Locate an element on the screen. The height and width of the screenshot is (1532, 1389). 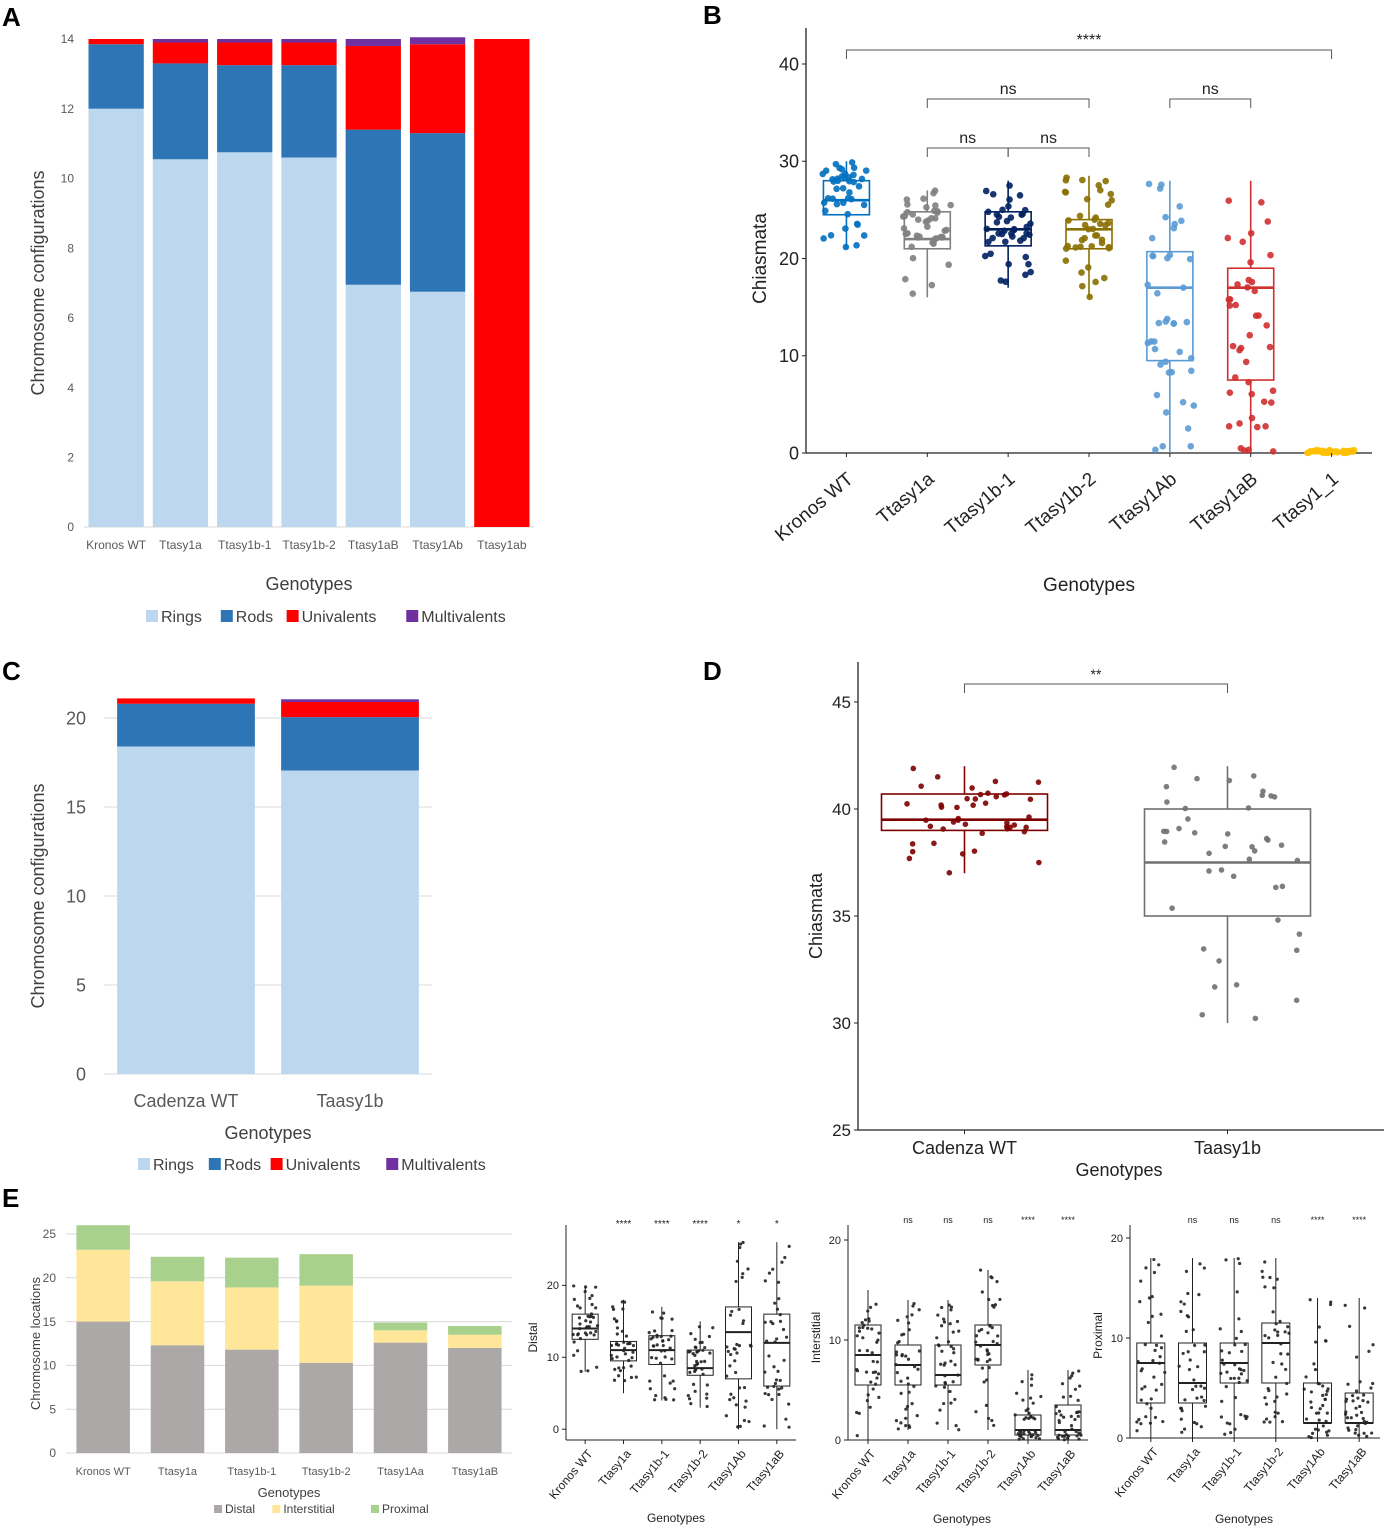
bar-univalents-ttasy1ab is located at coordinates (502, 283).